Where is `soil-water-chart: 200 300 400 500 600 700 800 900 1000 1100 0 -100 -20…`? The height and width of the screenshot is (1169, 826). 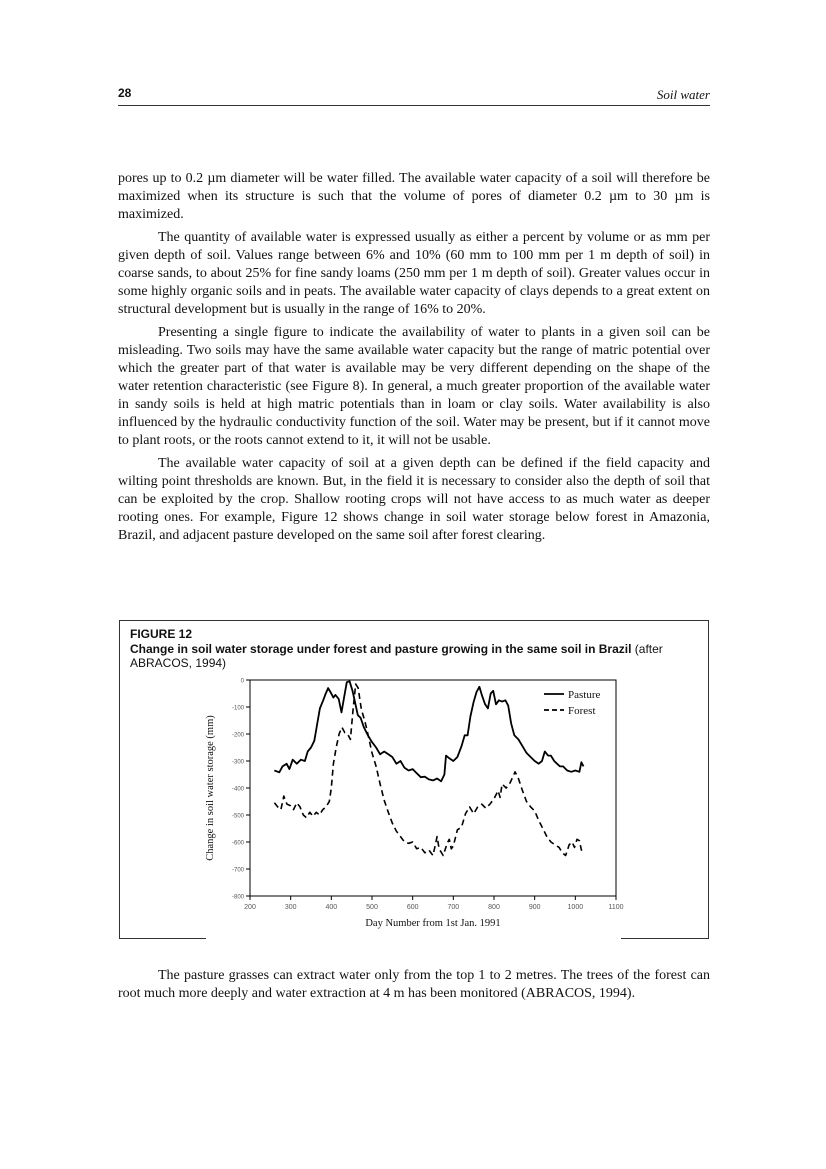 soil-water-chart: 200 300 400 500 600 700 800 900 1000 1100 0 -100 -20… is located at coordinates (414, 804).